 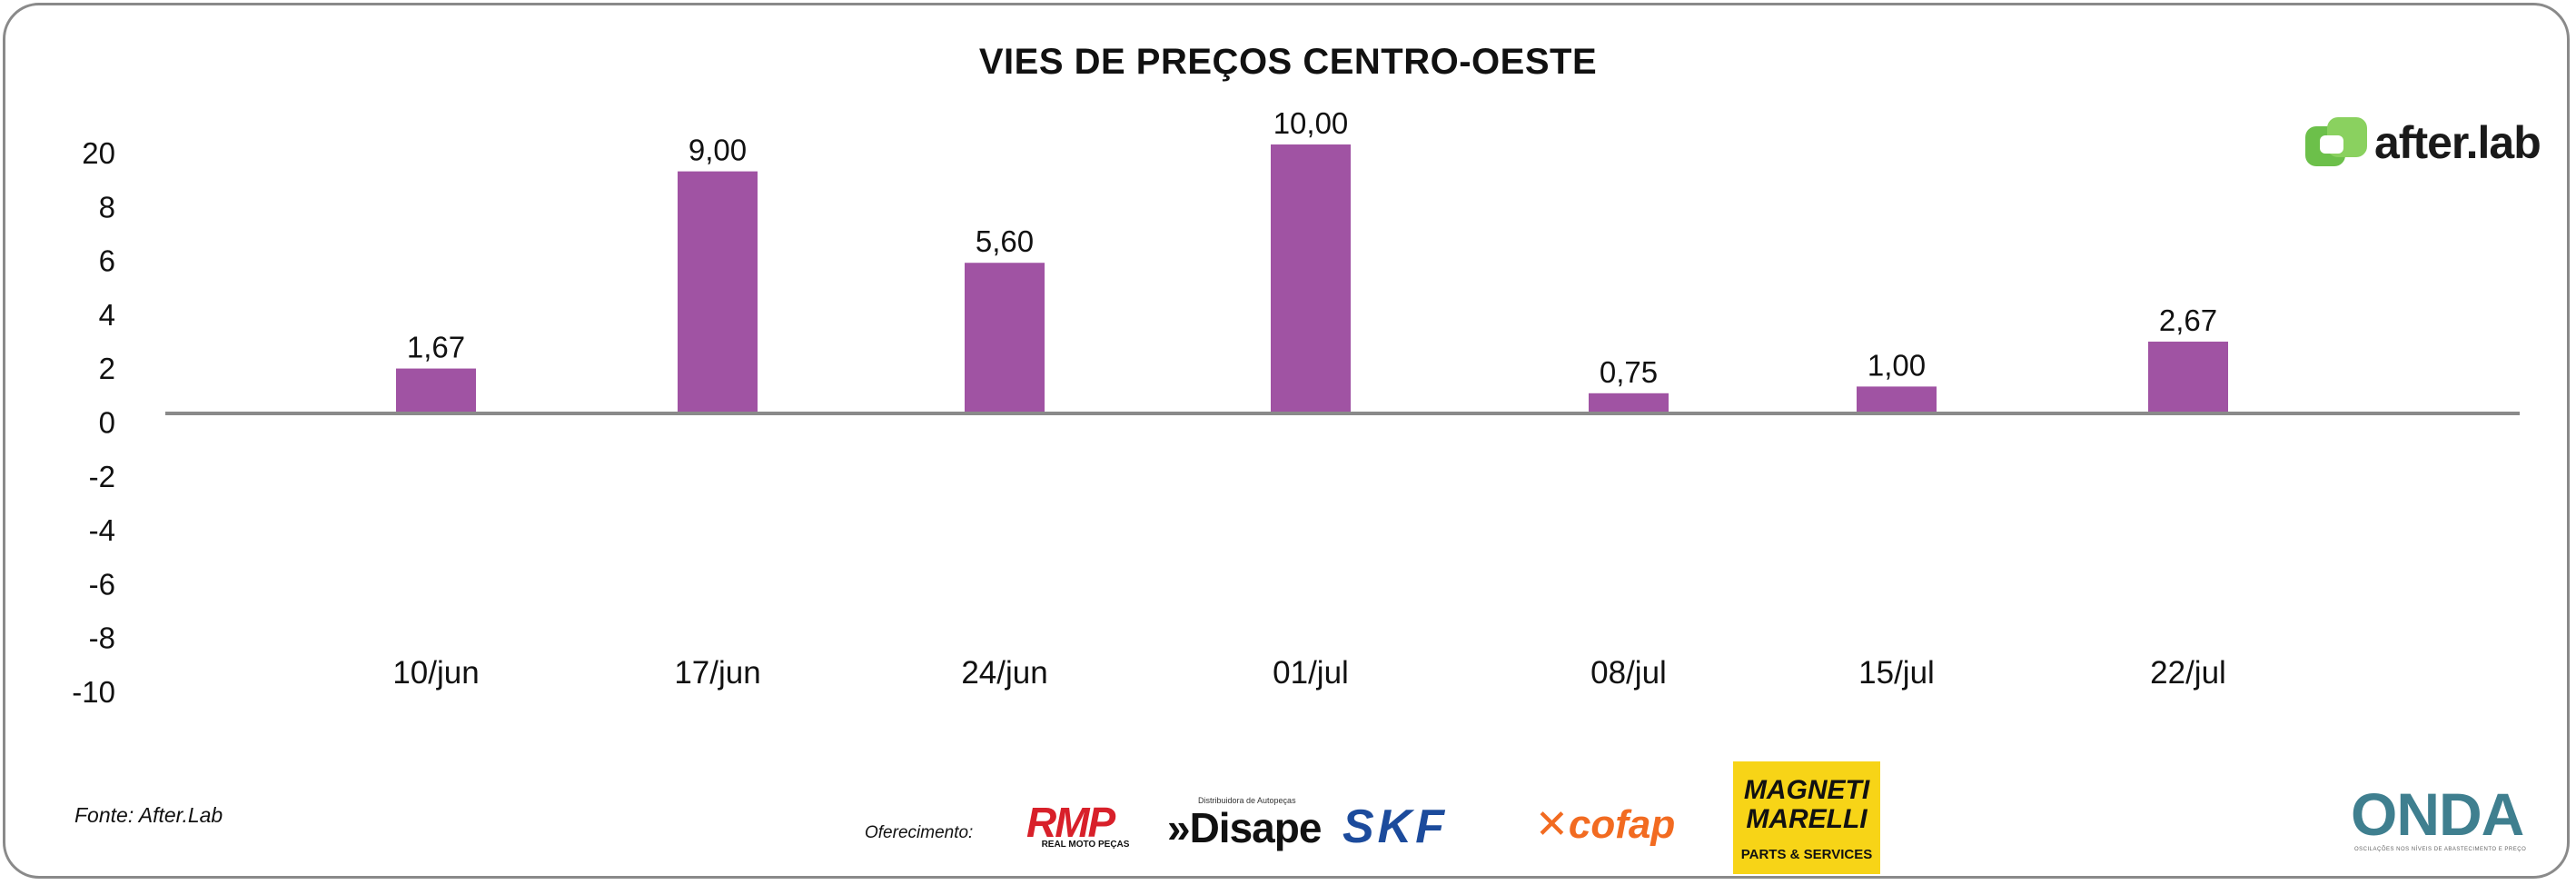 I want to click on y-tick-label: -10, so click(x=93, y=692).